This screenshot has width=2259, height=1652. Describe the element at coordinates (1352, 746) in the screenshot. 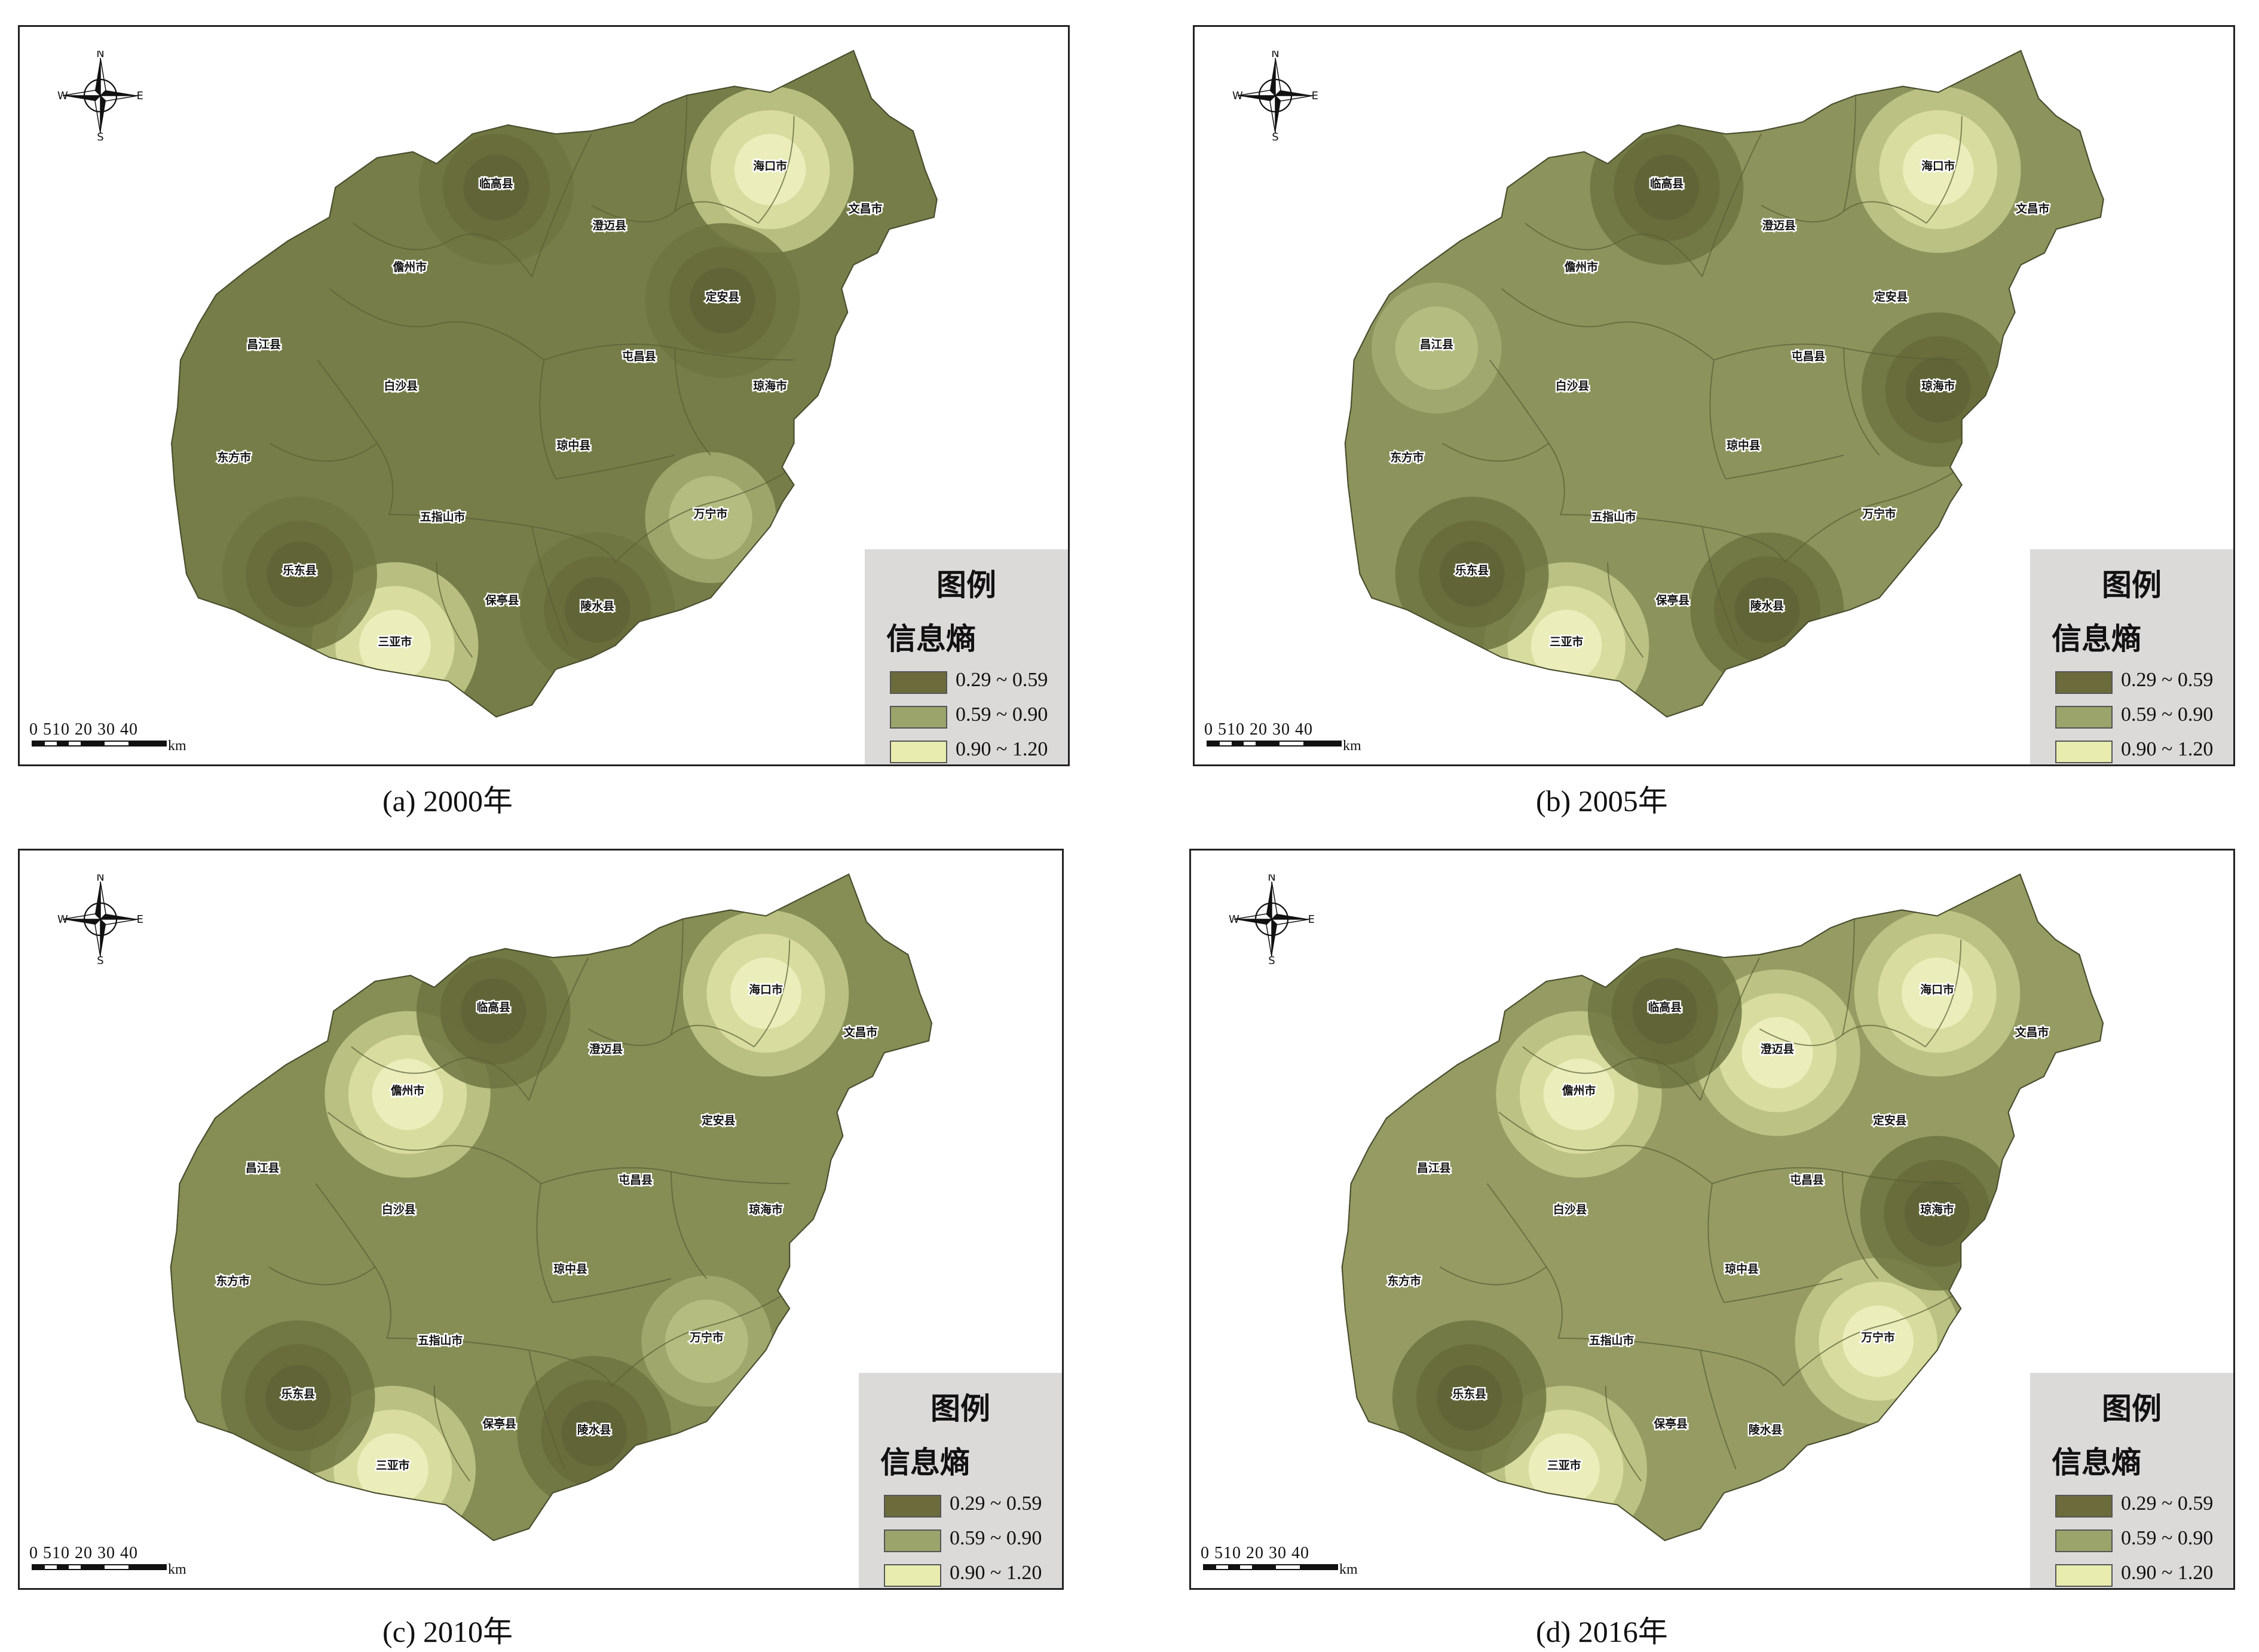

I see `scale-unit: km` at that location.